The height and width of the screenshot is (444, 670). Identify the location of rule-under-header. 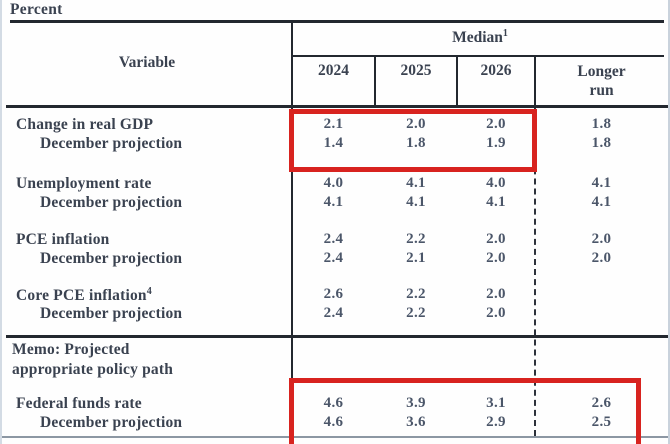
(337, 106).